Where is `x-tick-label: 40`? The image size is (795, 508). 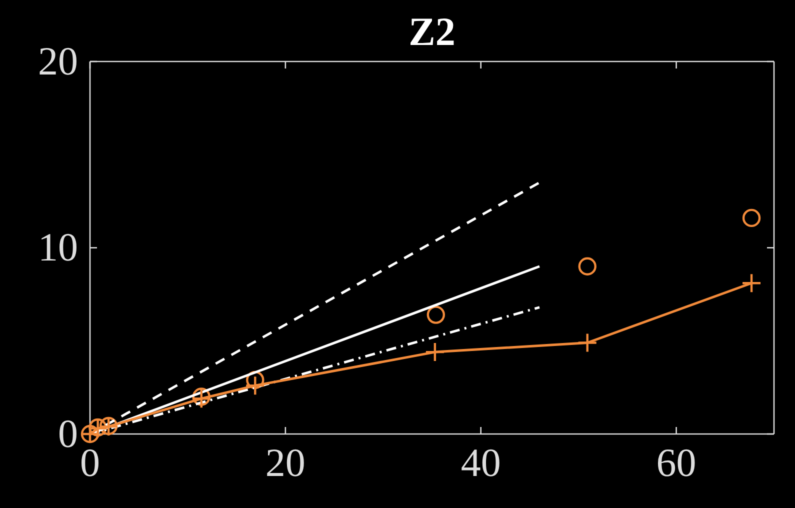
x-tick-label: 40 is located at coordinates (480, 462).